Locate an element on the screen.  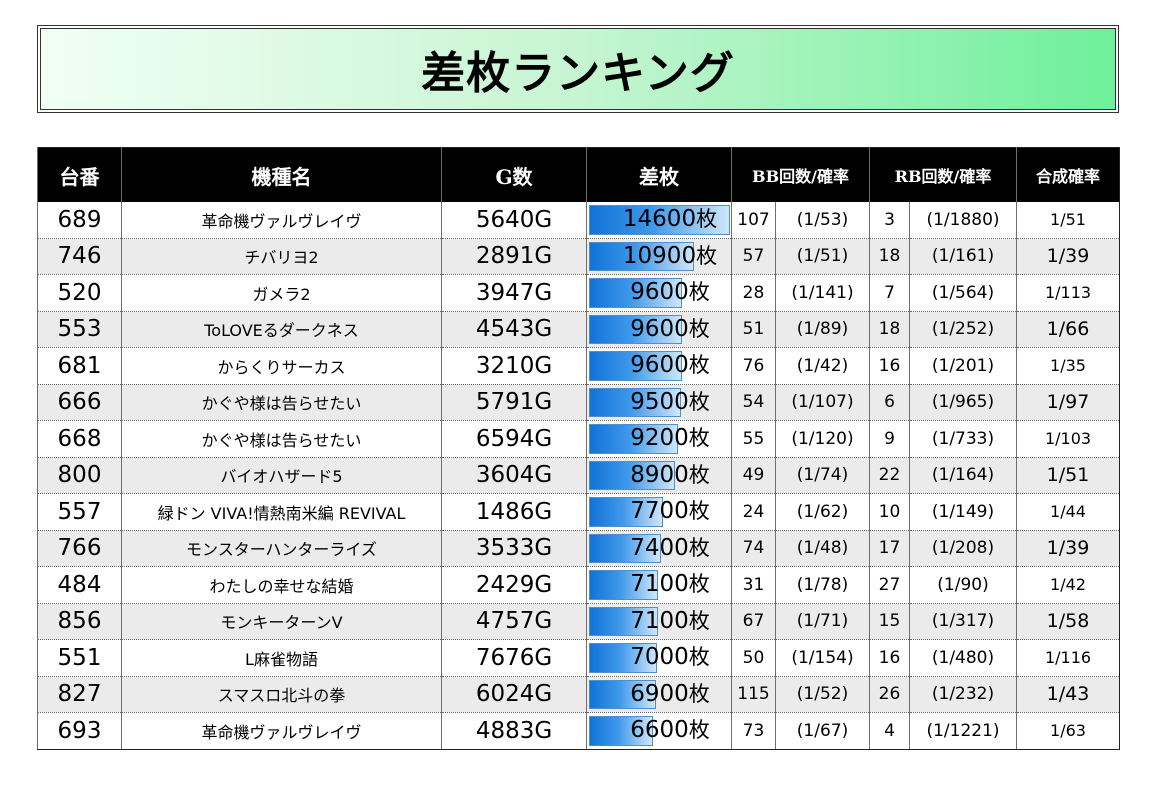
samai-value: 6600枚 is located at coordinates (660, 730).